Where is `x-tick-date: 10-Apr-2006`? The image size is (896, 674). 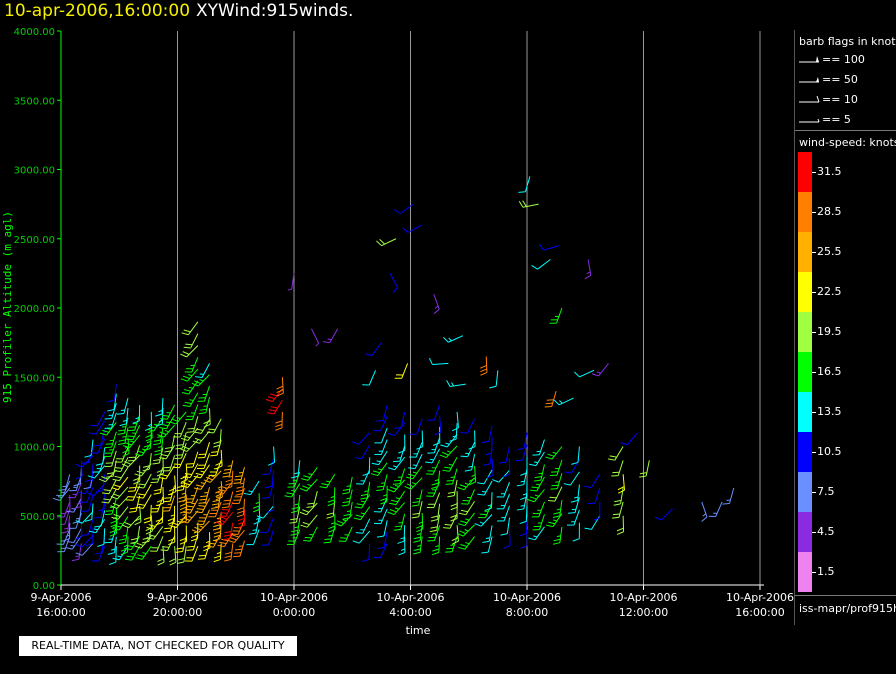 x-tick-date: 10-Apr-2006 is located at coordinates (760, 597).